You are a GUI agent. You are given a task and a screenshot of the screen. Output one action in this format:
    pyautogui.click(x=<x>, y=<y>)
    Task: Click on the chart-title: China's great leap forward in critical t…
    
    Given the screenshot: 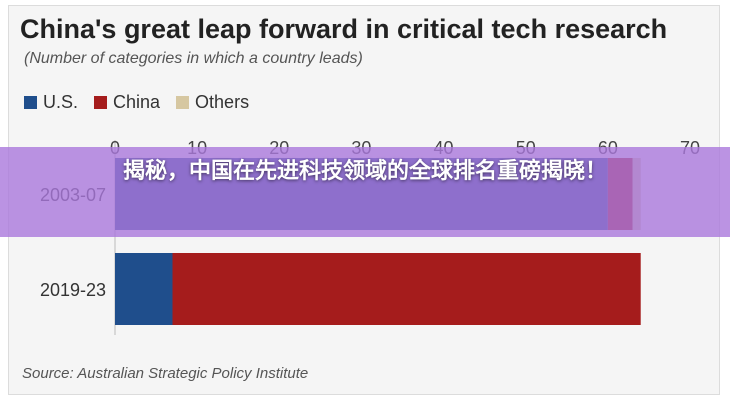 What is the action you would take?
    pyautogui.click(x=344, y=29)
    